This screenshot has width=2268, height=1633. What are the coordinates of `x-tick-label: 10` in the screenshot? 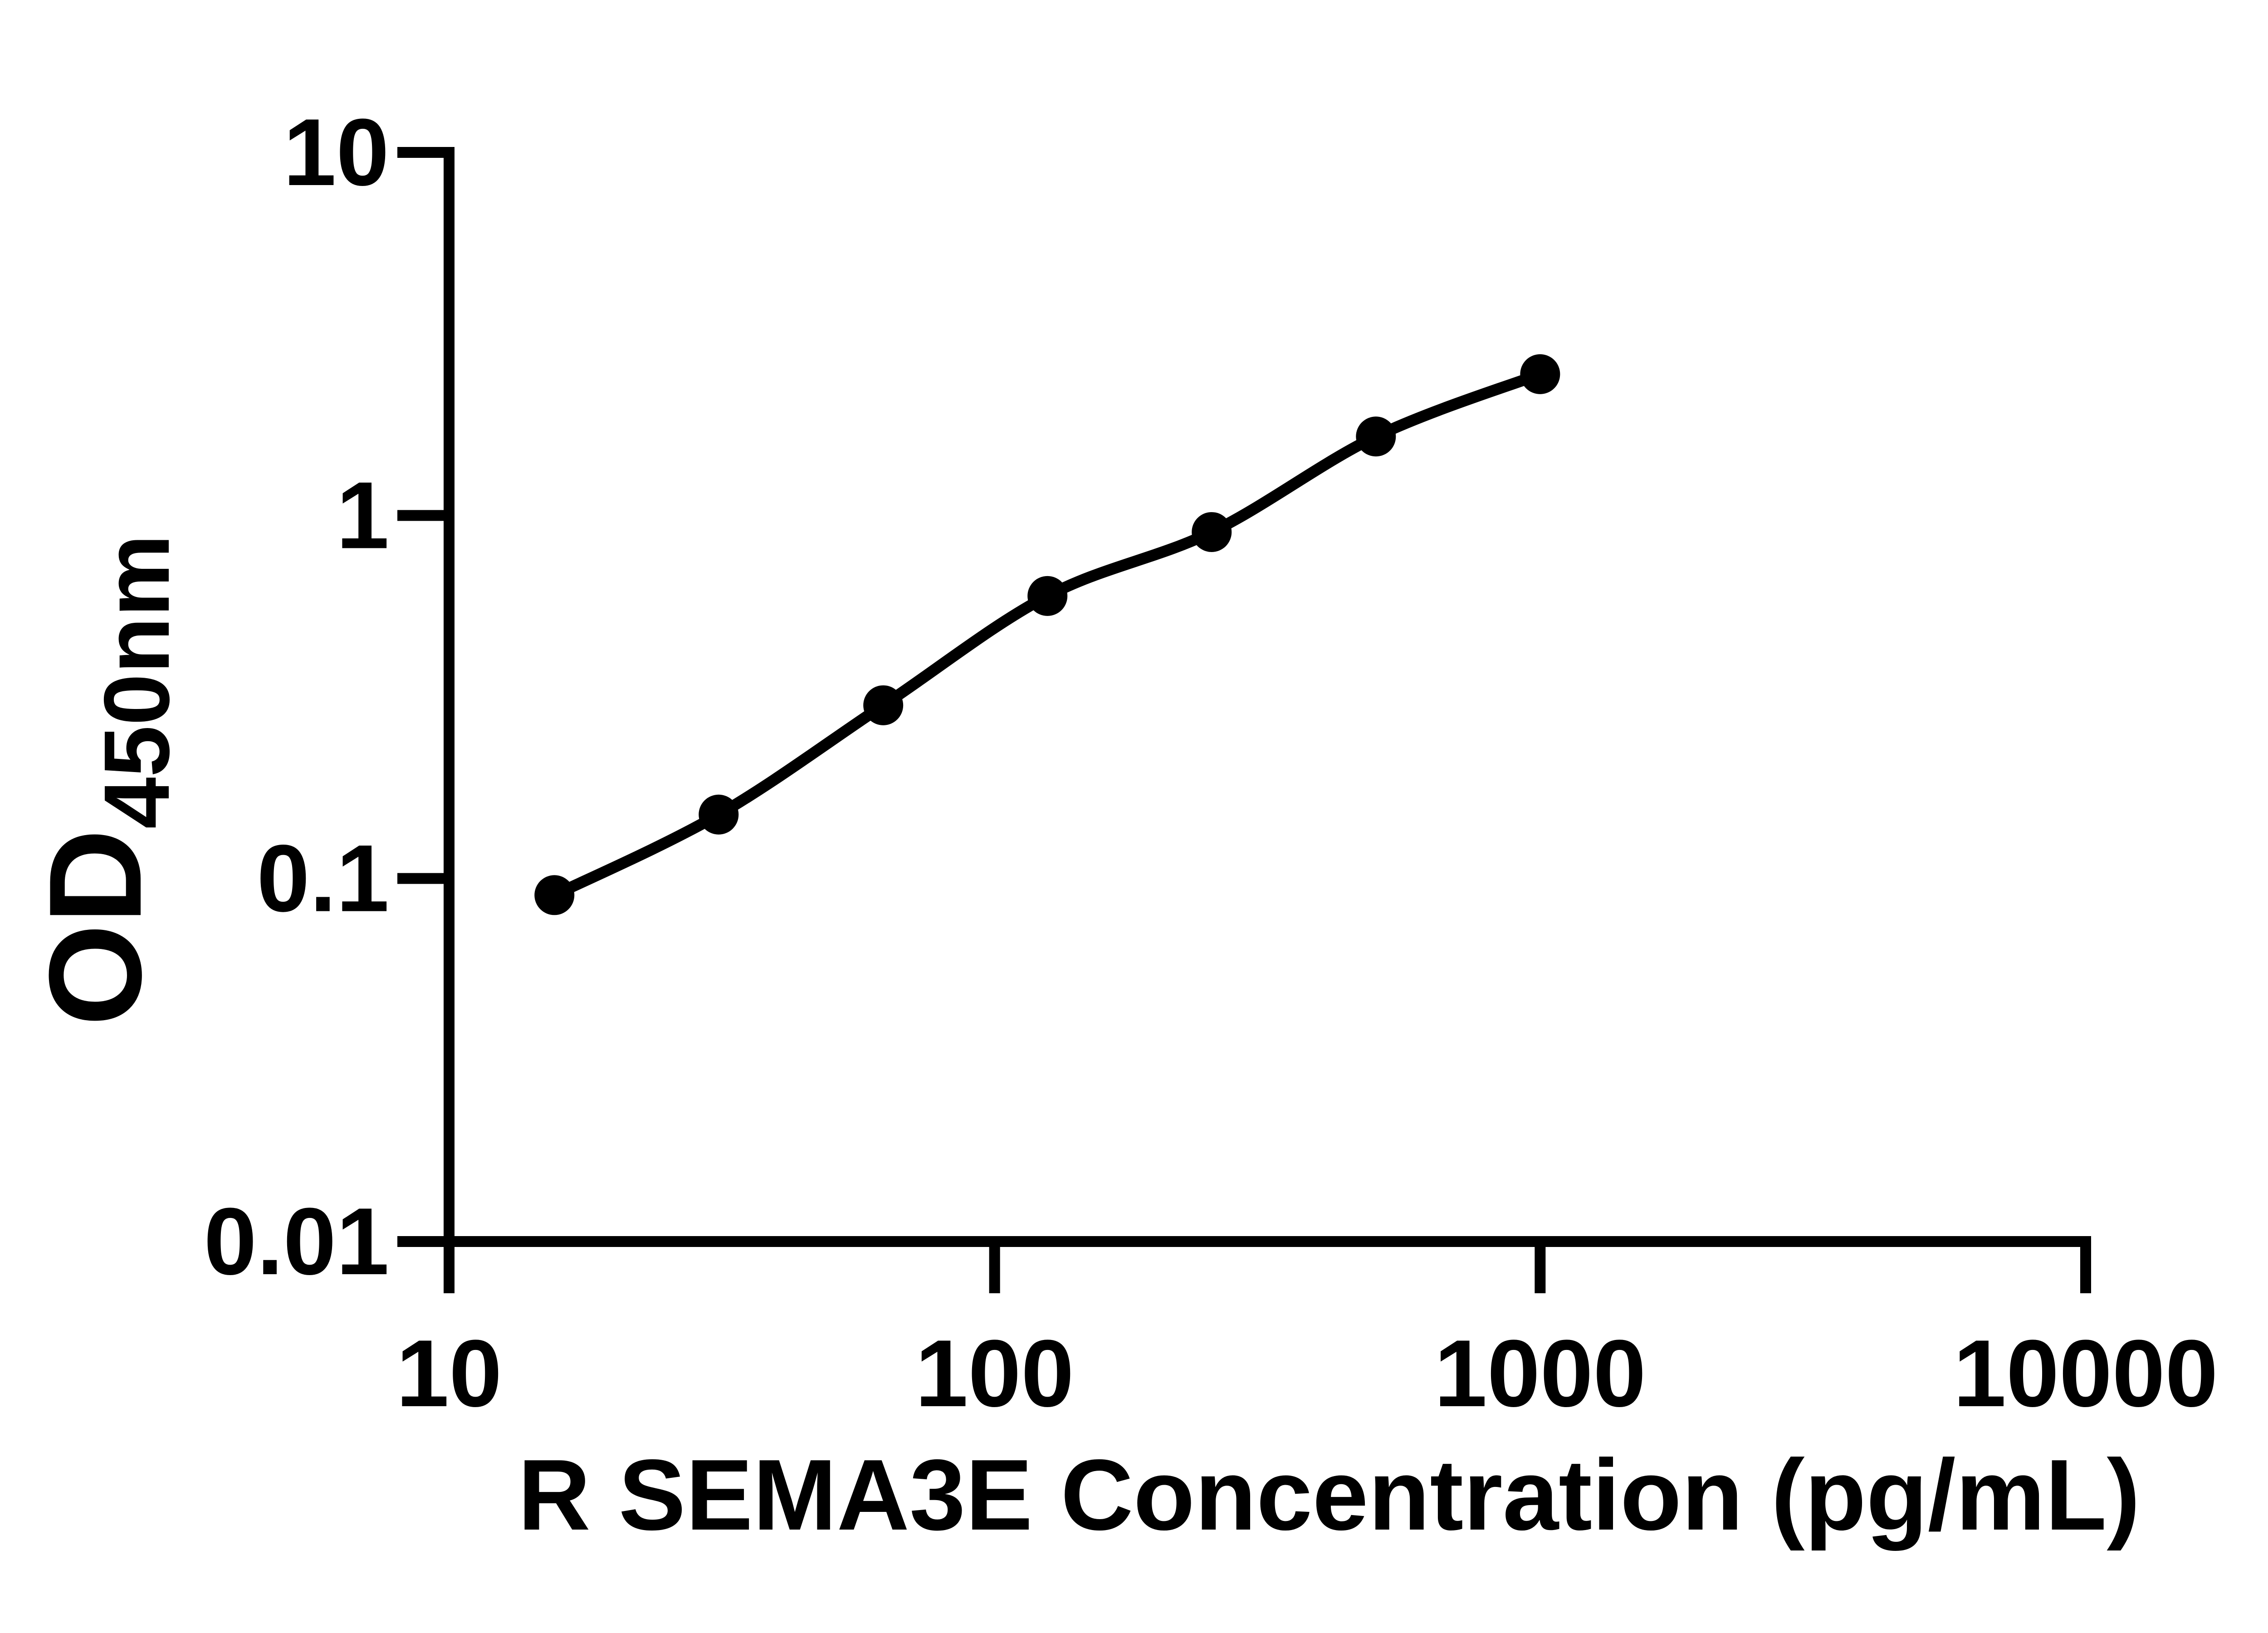 It's located at (449, 1373).